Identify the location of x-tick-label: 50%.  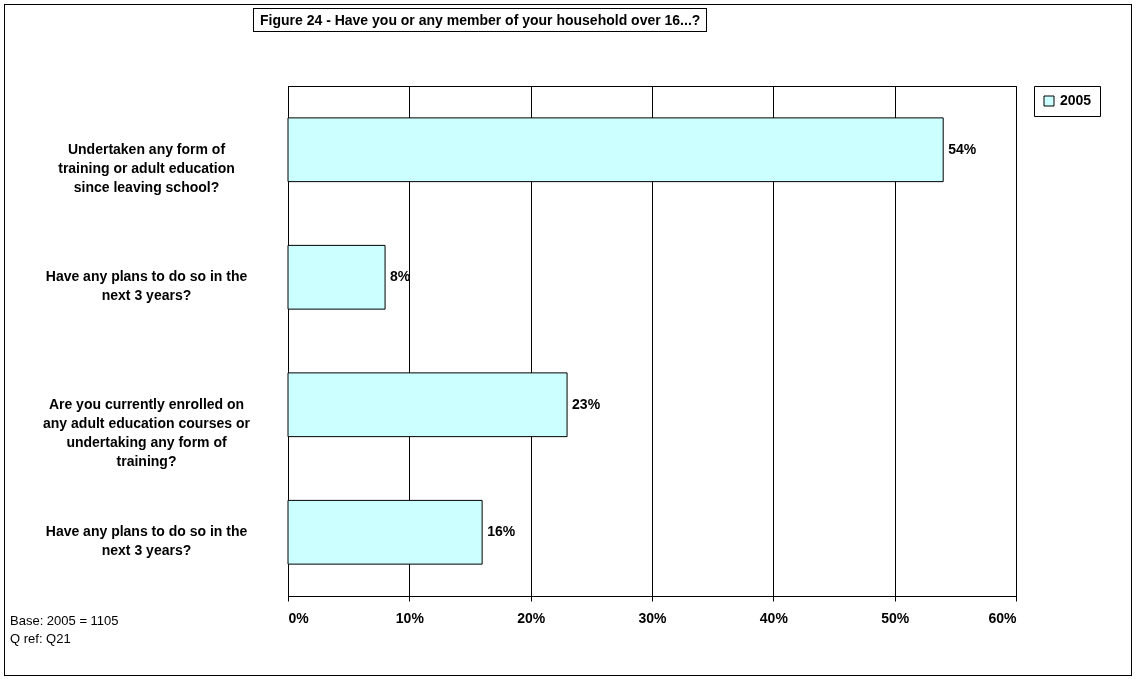
(895, 617).